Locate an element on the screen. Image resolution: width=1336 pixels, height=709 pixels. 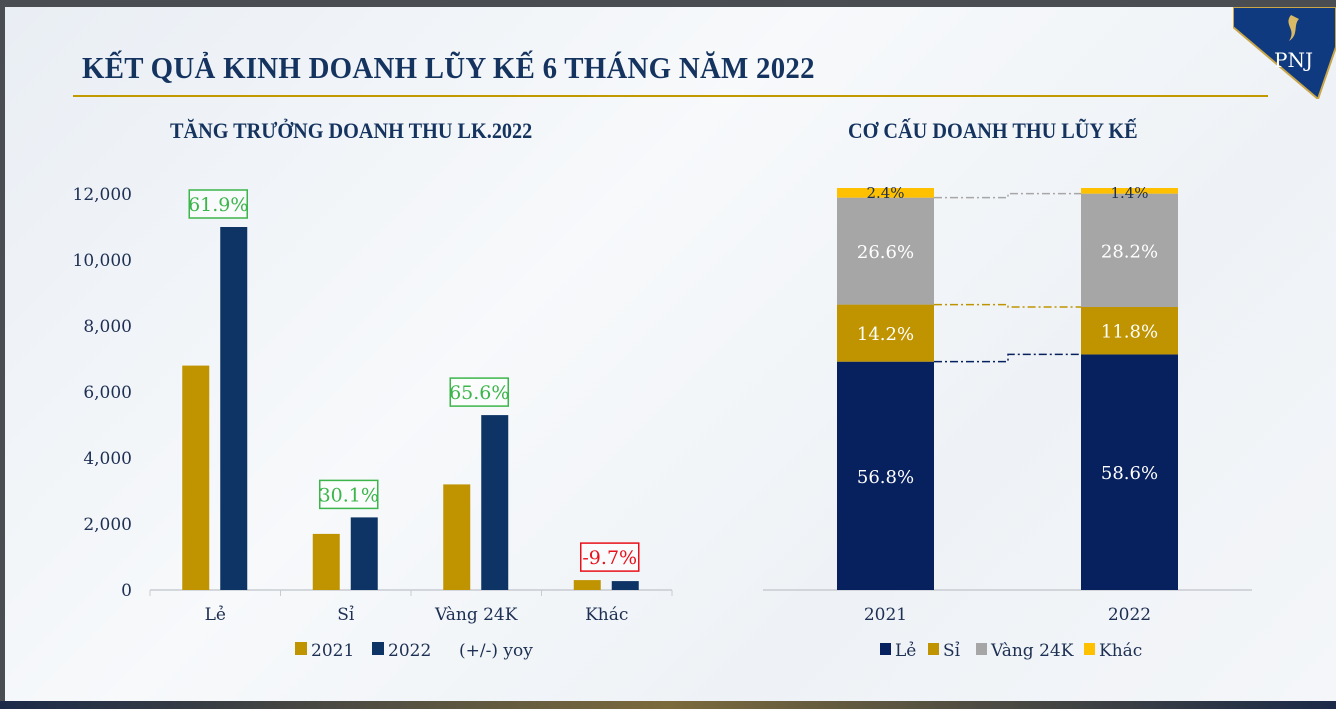
segment-Sỉ-2021 is located at coordinates (885, 333).